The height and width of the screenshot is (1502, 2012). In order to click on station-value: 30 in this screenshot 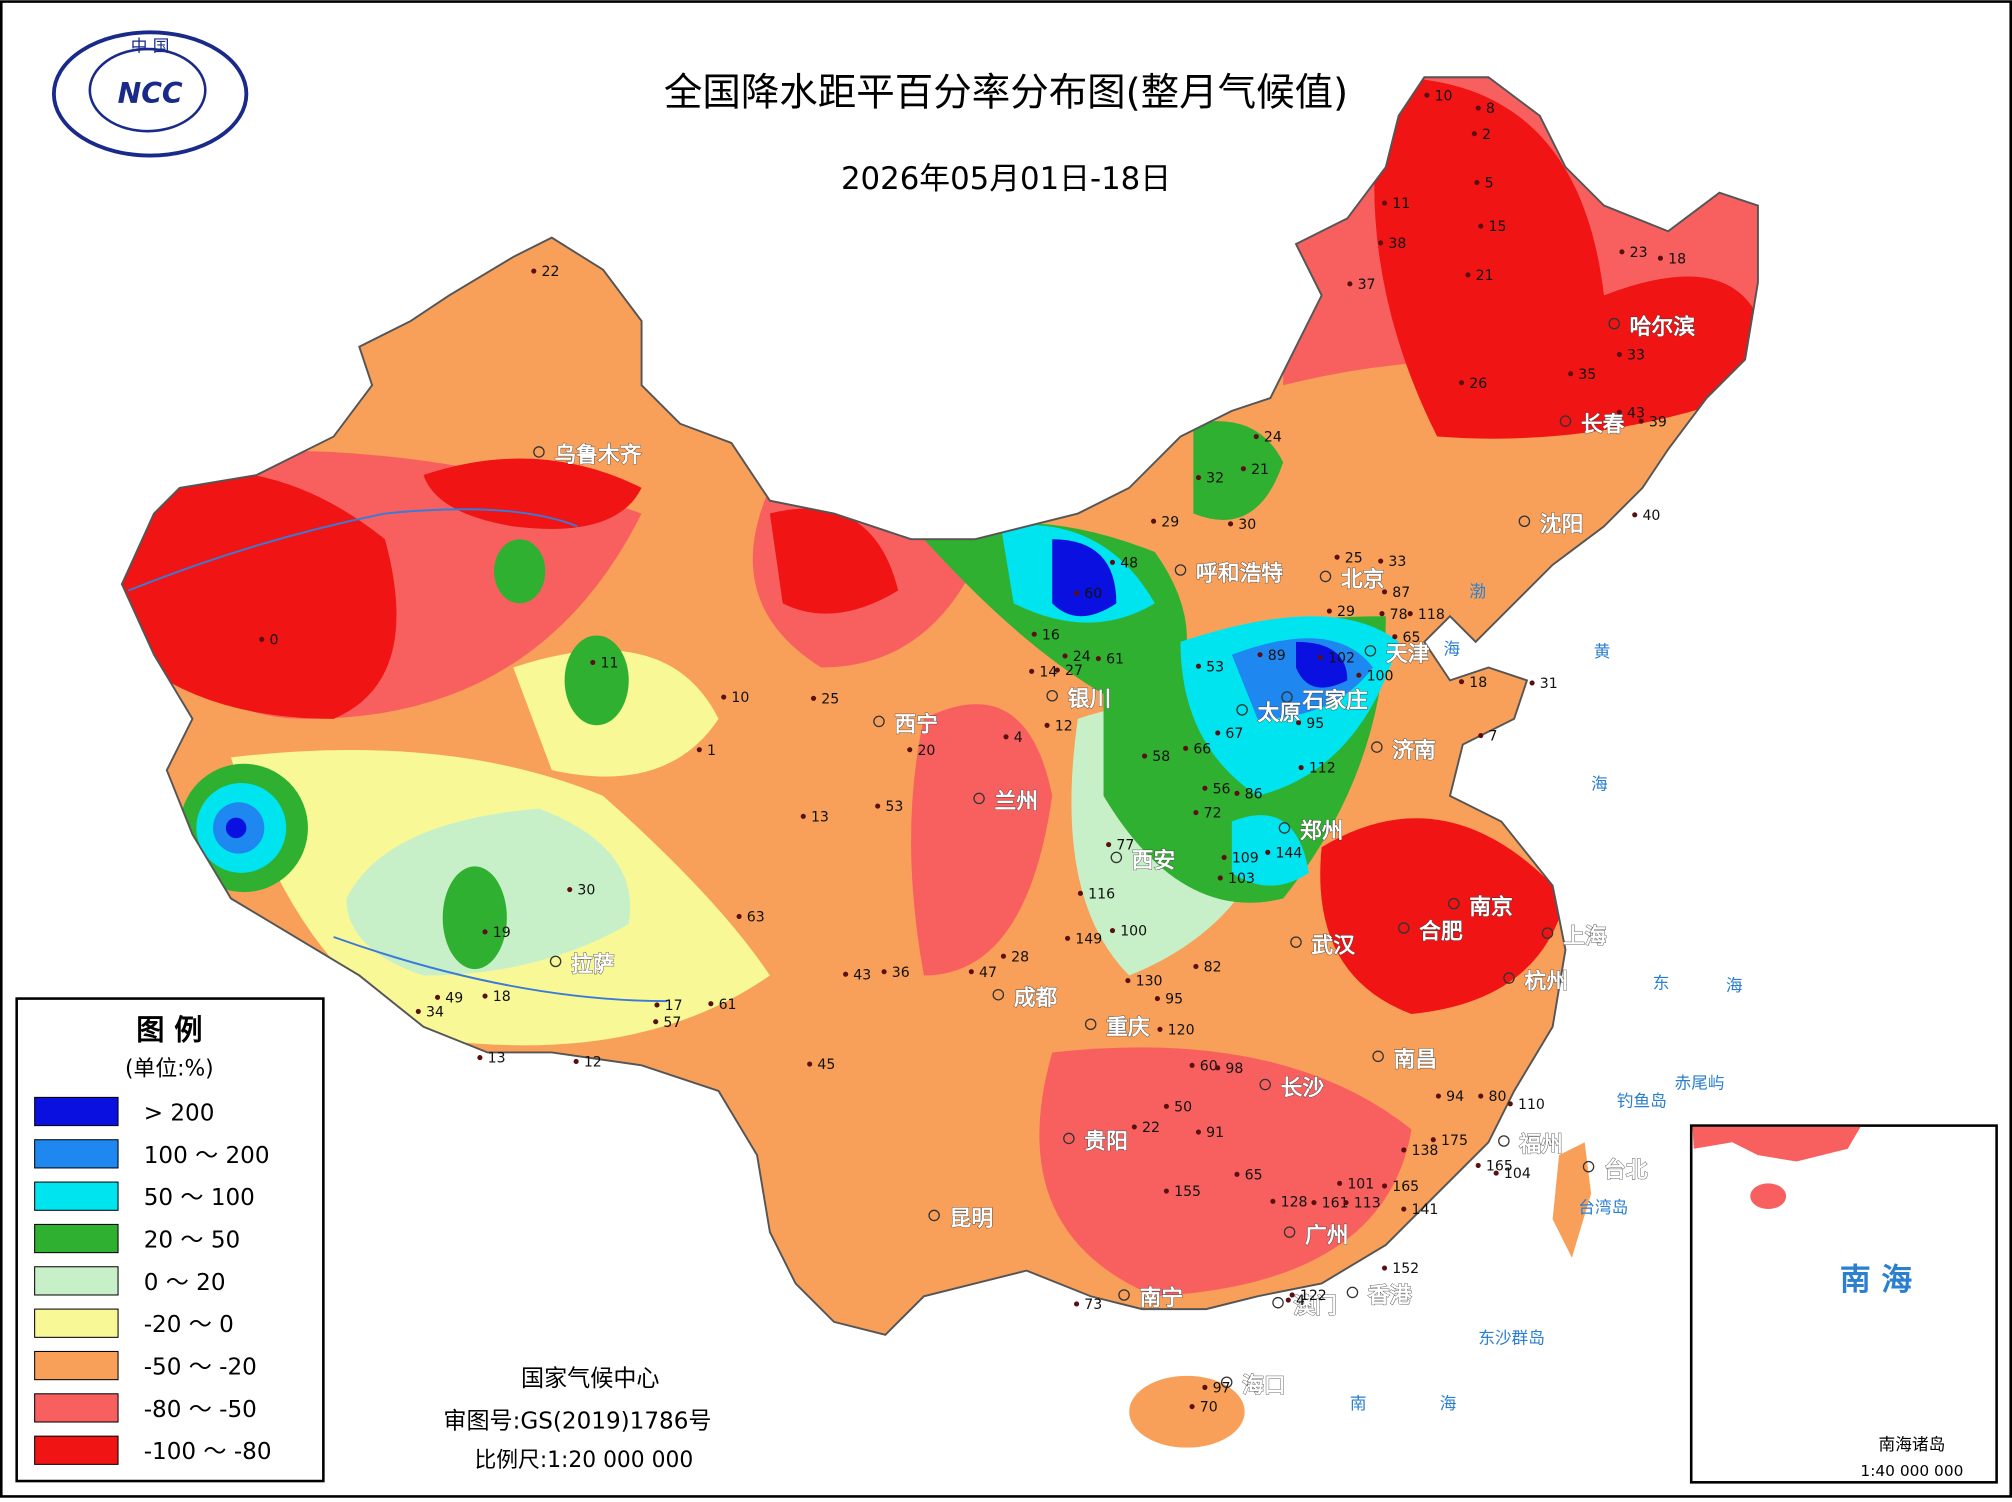, I will do `click(1247, 525)`.